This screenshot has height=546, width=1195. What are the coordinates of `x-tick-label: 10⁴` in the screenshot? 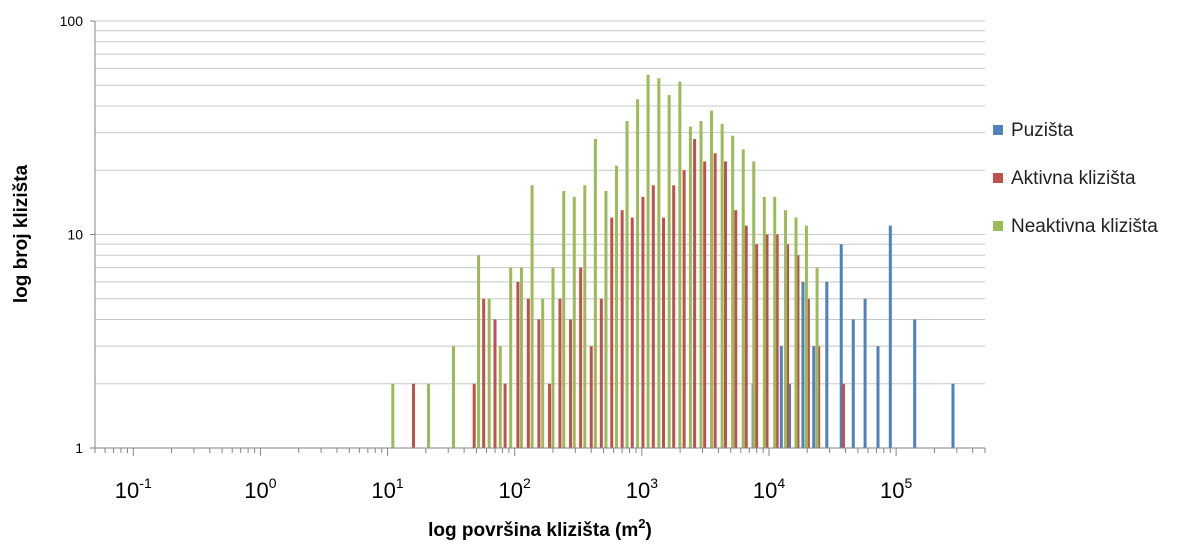 It's located at (769, 489).